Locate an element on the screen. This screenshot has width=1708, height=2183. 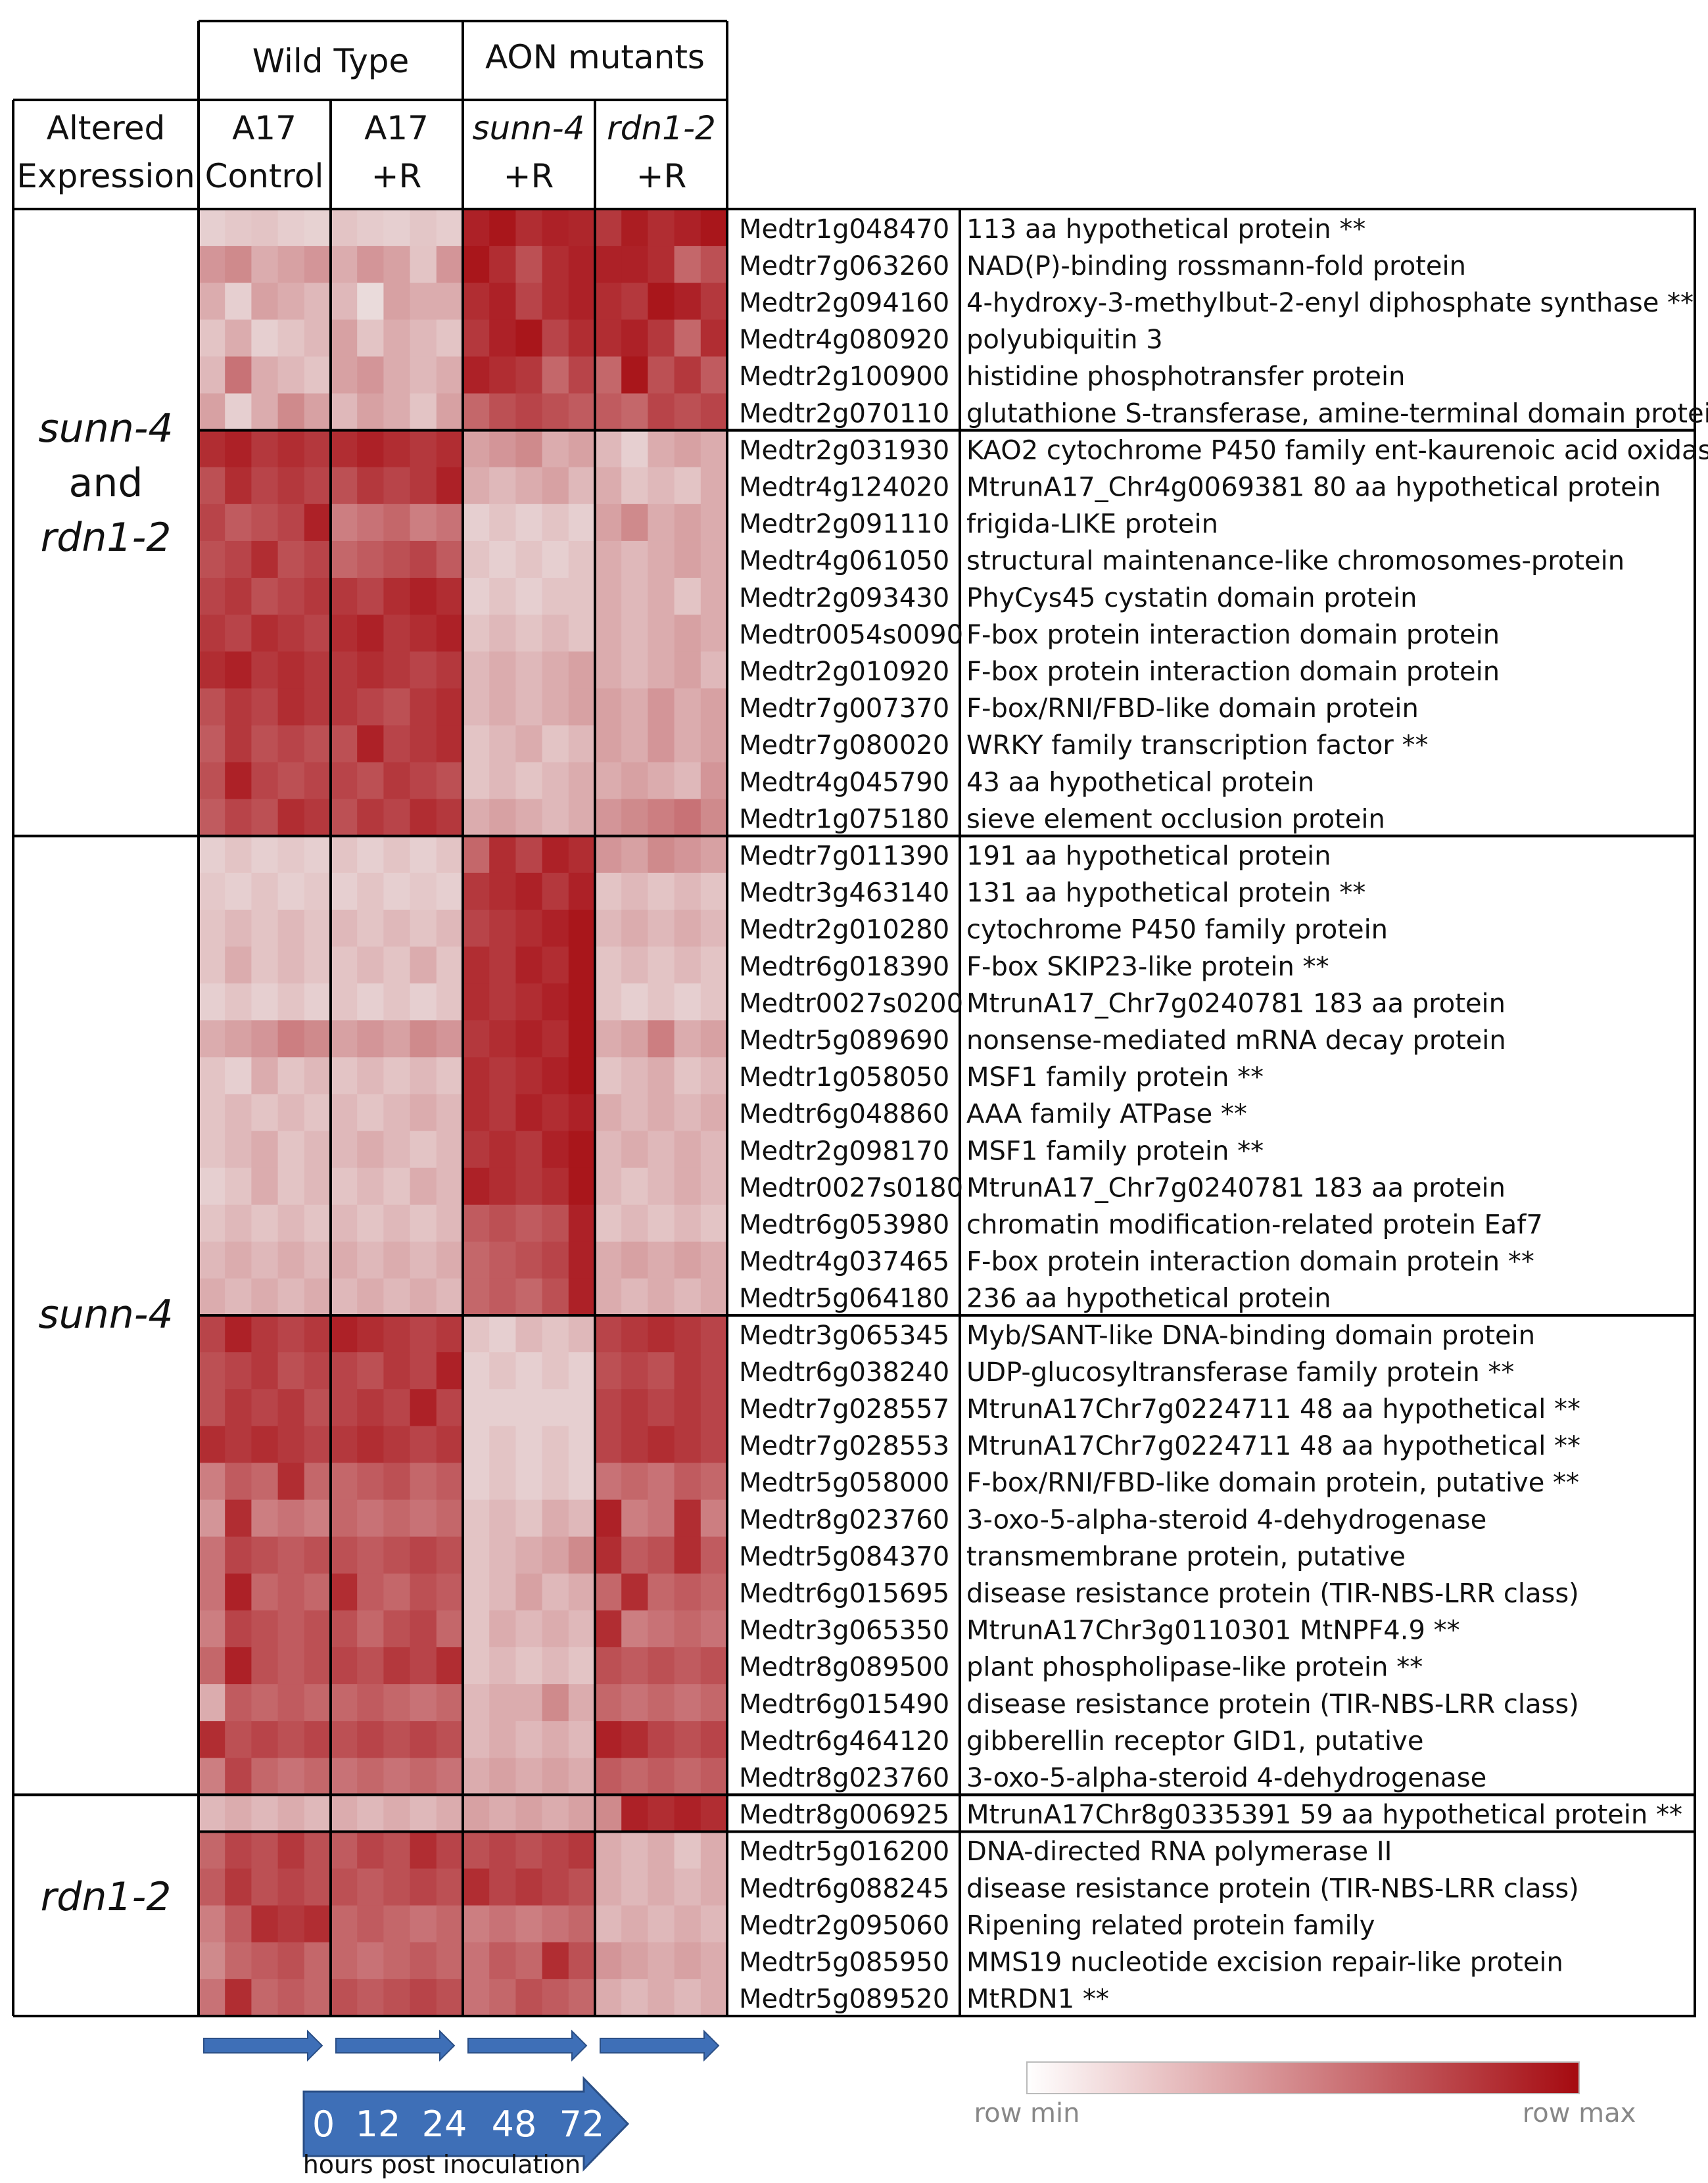
gene-description-label: WRKY family transcription factor ** is located at coordinates (1197, 745).